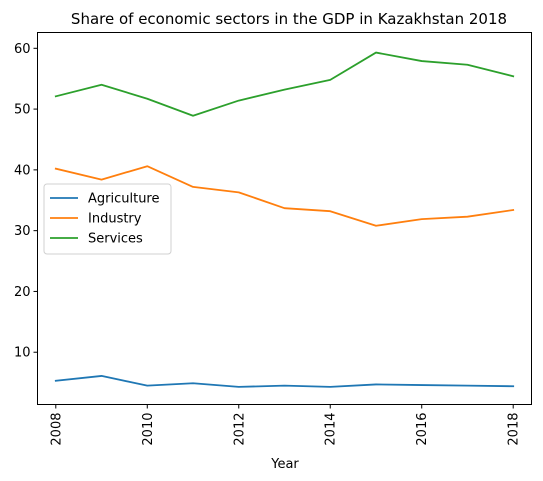 The width and height of the screenshot is (543, 481). What do you see at coordinates (284, 196) in the screenshot?
I see `series-line-industry` at bounding box center [284, 196].